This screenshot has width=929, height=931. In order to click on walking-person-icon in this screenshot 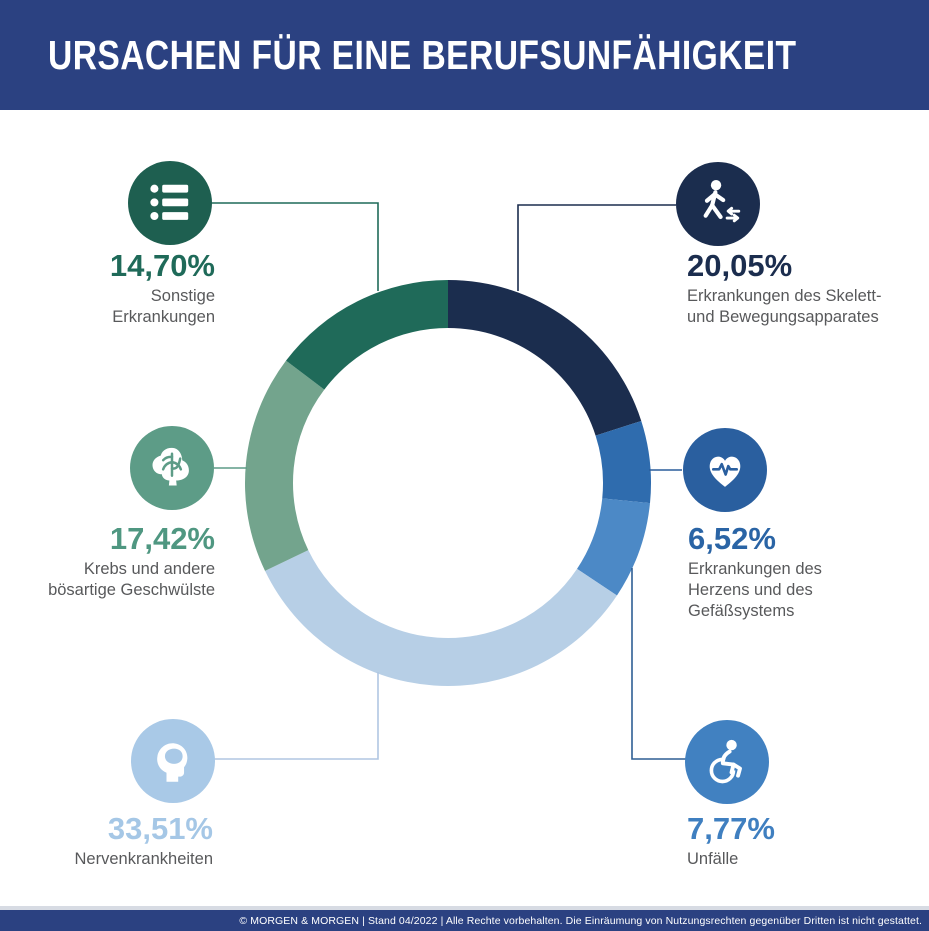, I will do `click(718, 204)`.